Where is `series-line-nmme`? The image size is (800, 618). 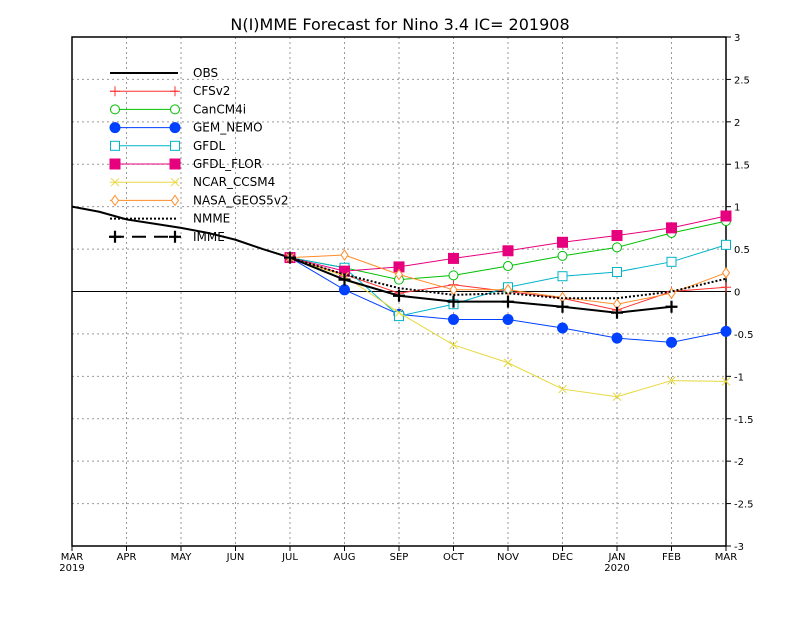 series-line-nmme is located at coordinates (508, 278).